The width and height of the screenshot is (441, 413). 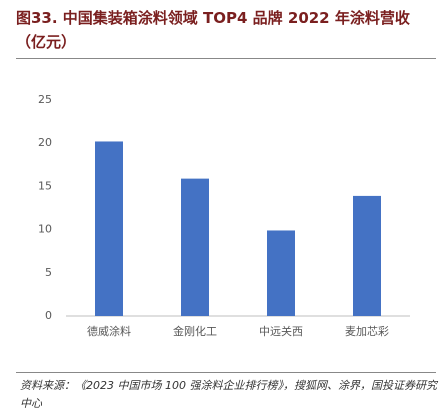 I want to click on x-tick-label: 中远关西, so click(x=281, y=331).